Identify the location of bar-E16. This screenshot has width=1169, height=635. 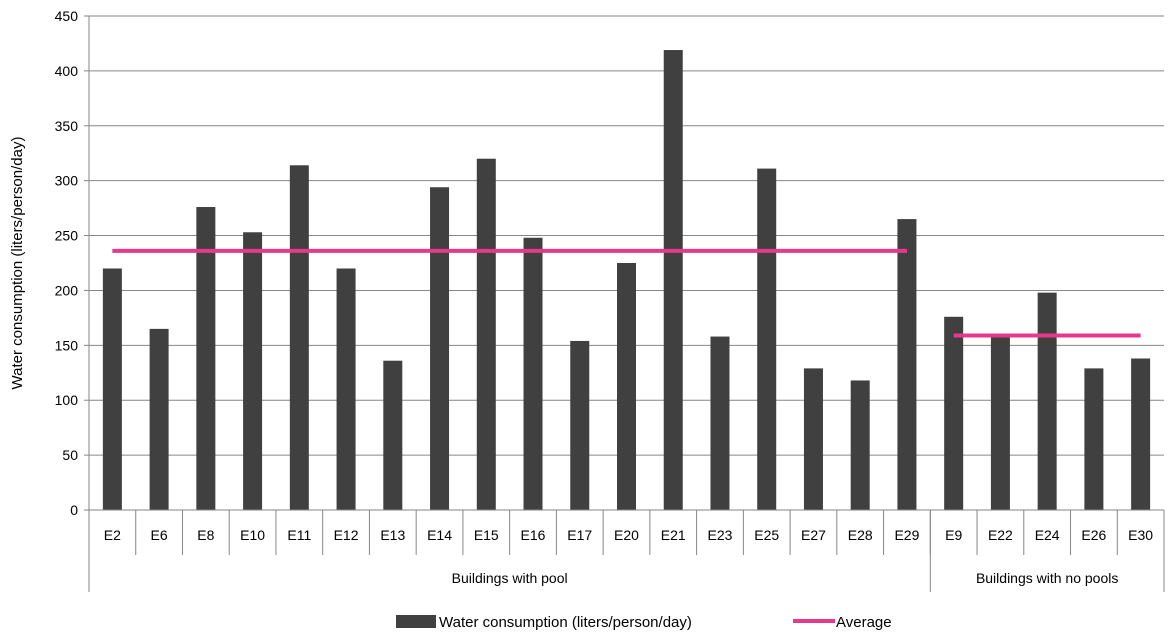
(533, 374).